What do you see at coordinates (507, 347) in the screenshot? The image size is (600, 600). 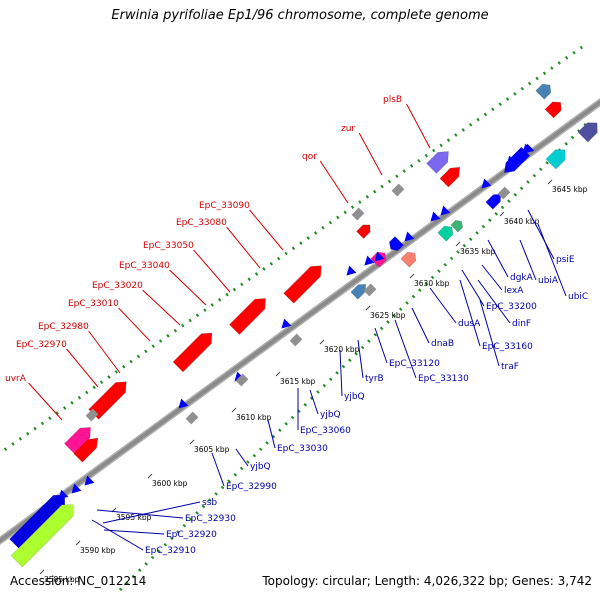 I see `reverse-gene-label: EpC_33160` at bounding box center [507, 347].